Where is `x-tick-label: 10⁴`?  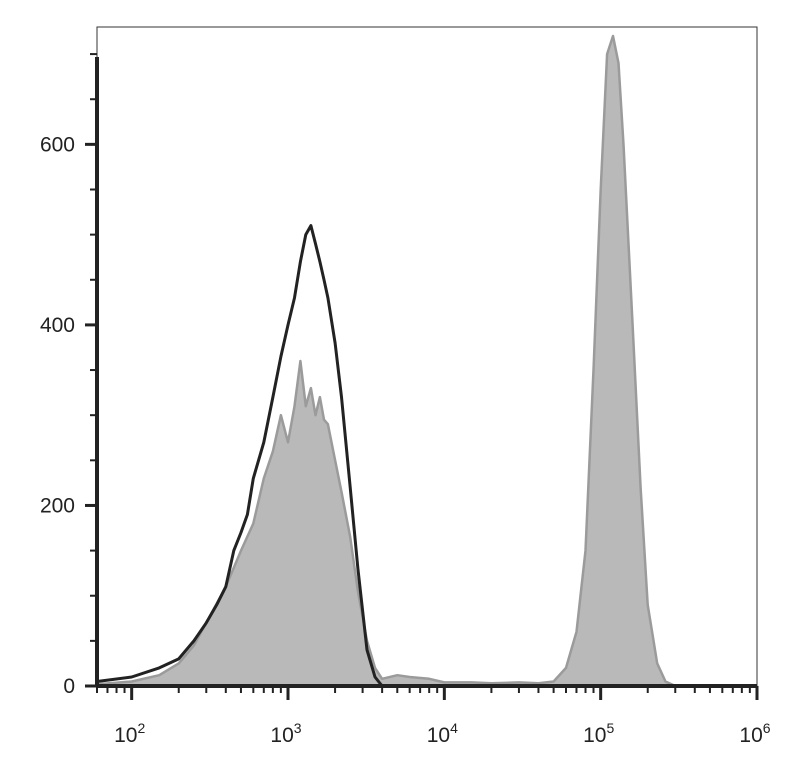 x-tick-label: 10⁴ is located at coordinates (442, 733).